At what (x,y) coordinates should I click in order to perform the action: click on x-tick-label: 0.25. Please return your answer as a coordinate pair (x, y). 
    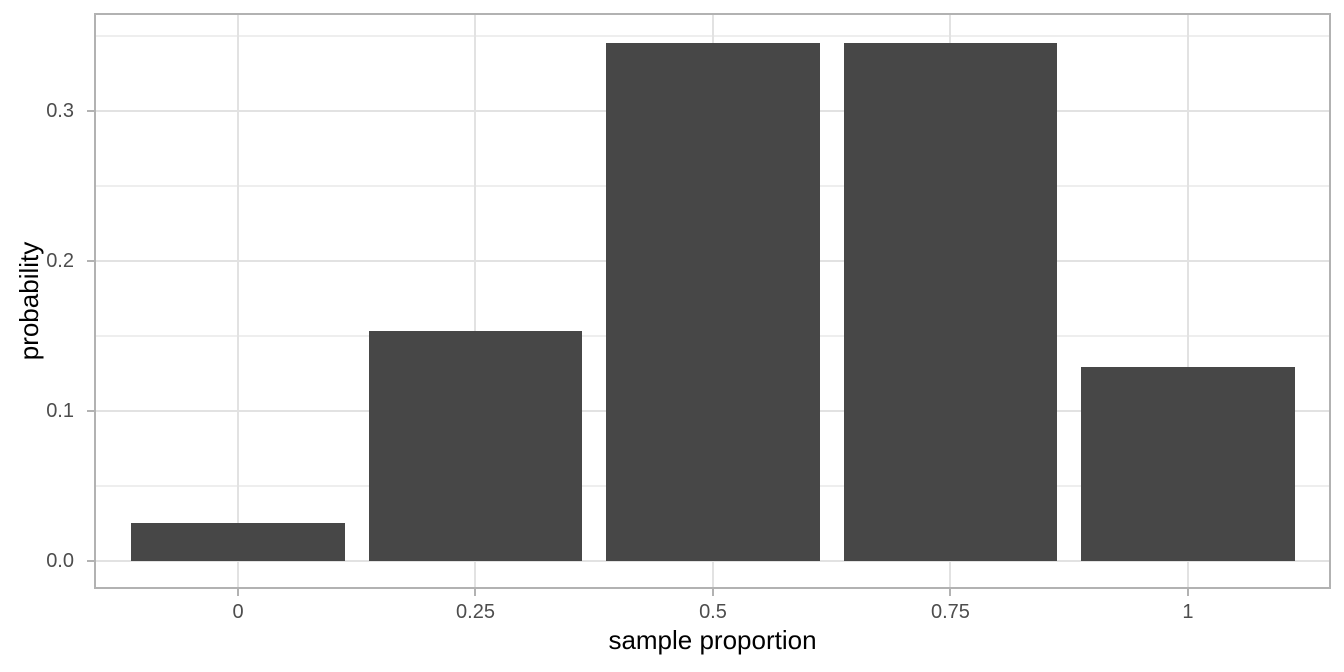
    Looking at the image, I should click on (475, 612).